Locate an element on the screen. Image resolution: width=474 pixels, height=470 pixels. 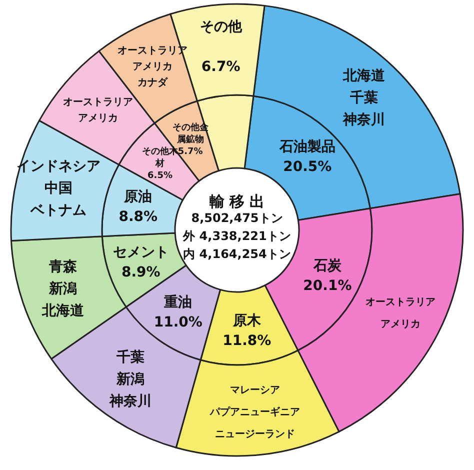
text: 内 4,164,254トン is located at coordinates (237, 254).